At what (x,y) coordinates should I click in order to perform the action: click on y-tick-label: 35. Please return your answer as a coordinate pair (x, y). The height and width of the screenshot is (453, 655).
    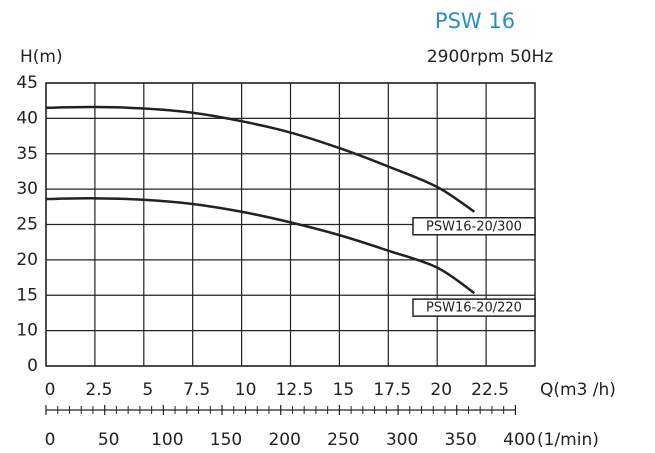
    Looking at the image, I should click on (27, 154).